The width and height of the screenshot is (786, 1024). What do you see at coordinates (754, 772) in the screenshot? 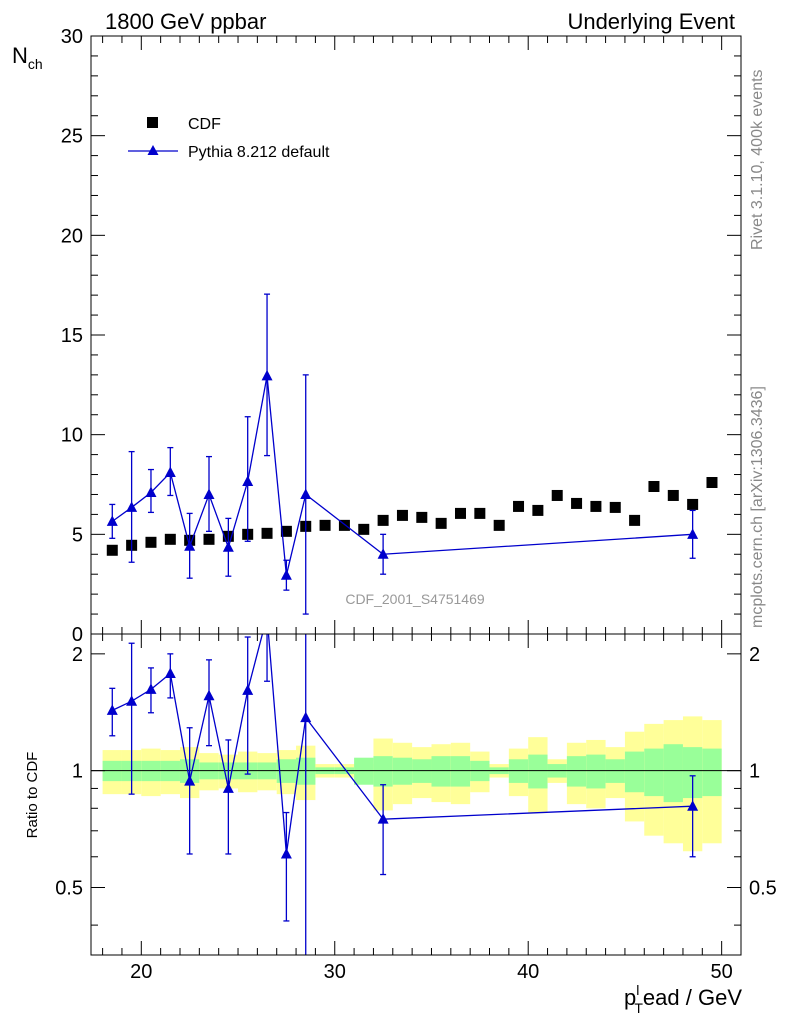
I see `ratio-ytick-label-r-1: 1` at bounding box center [754, 772].